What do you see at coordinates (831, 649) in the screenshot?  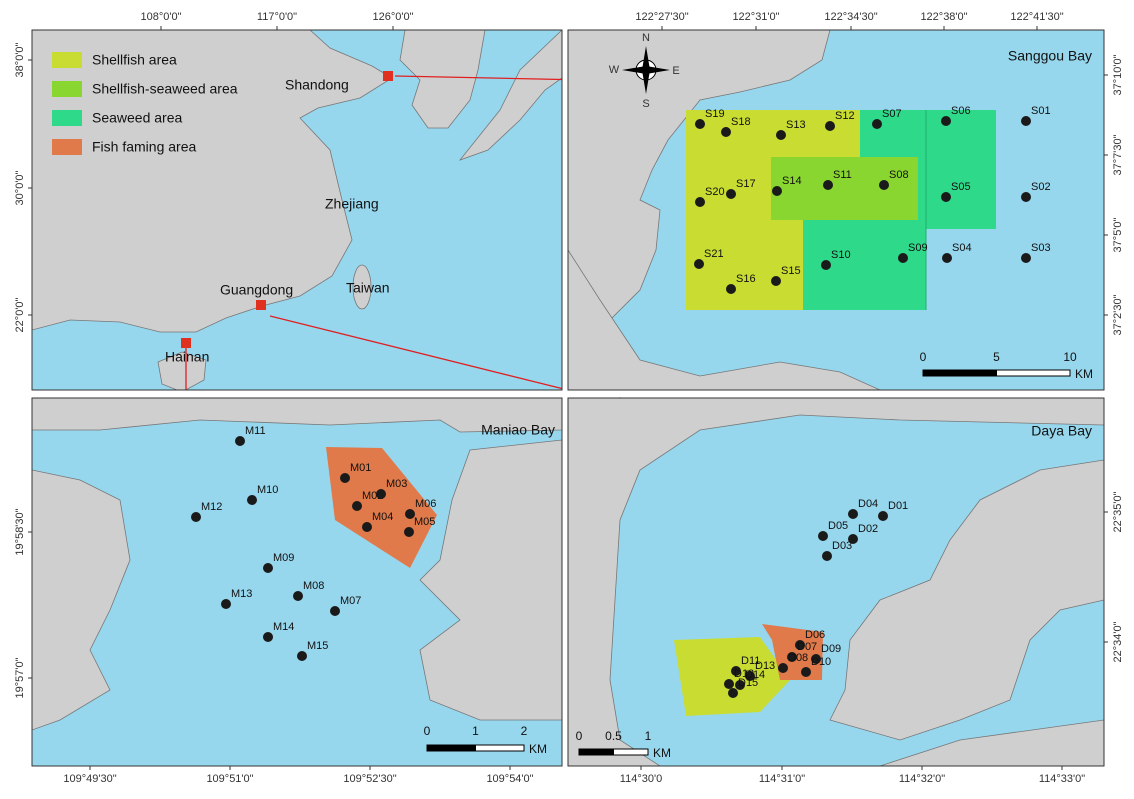 I see `station-label: D09` at bounding box center [831, 649].